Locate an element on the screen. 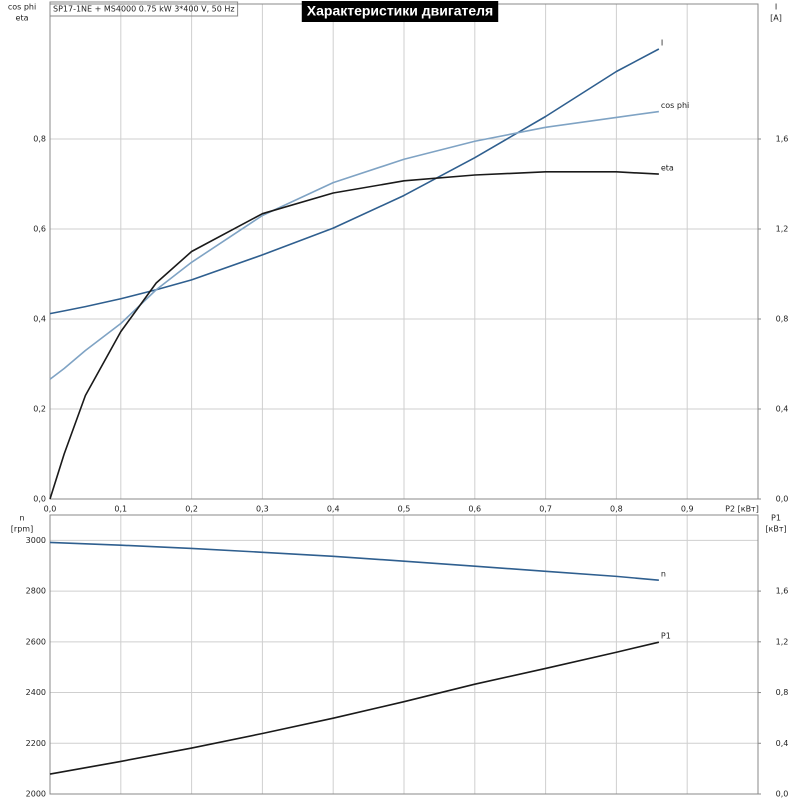  x-tick-label: 0,0 is located at coordinates (50, 509).